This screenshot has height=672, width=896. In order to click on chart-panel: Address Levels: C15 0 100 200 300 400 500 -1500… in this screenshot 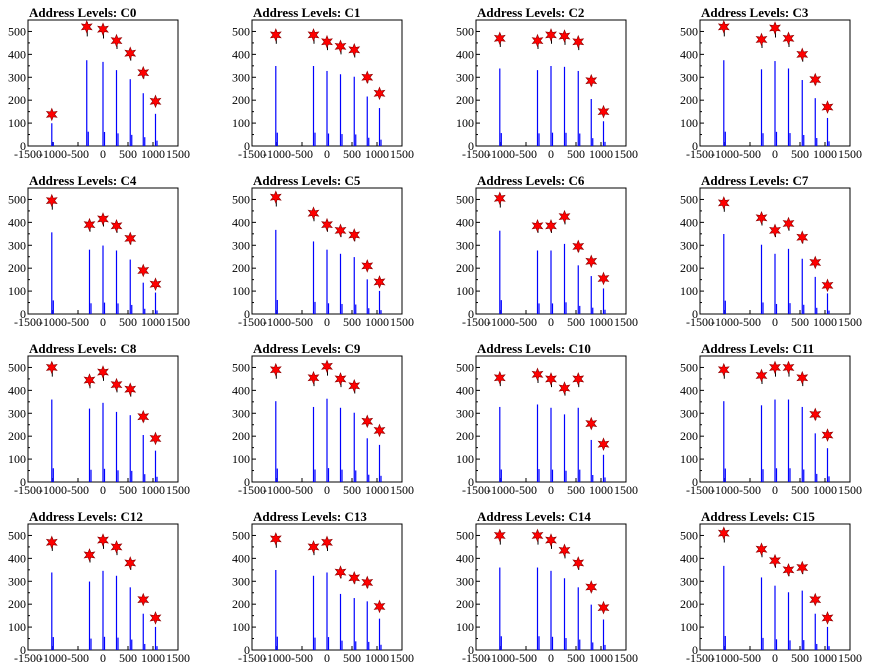, I will do `click(771, 587)`.